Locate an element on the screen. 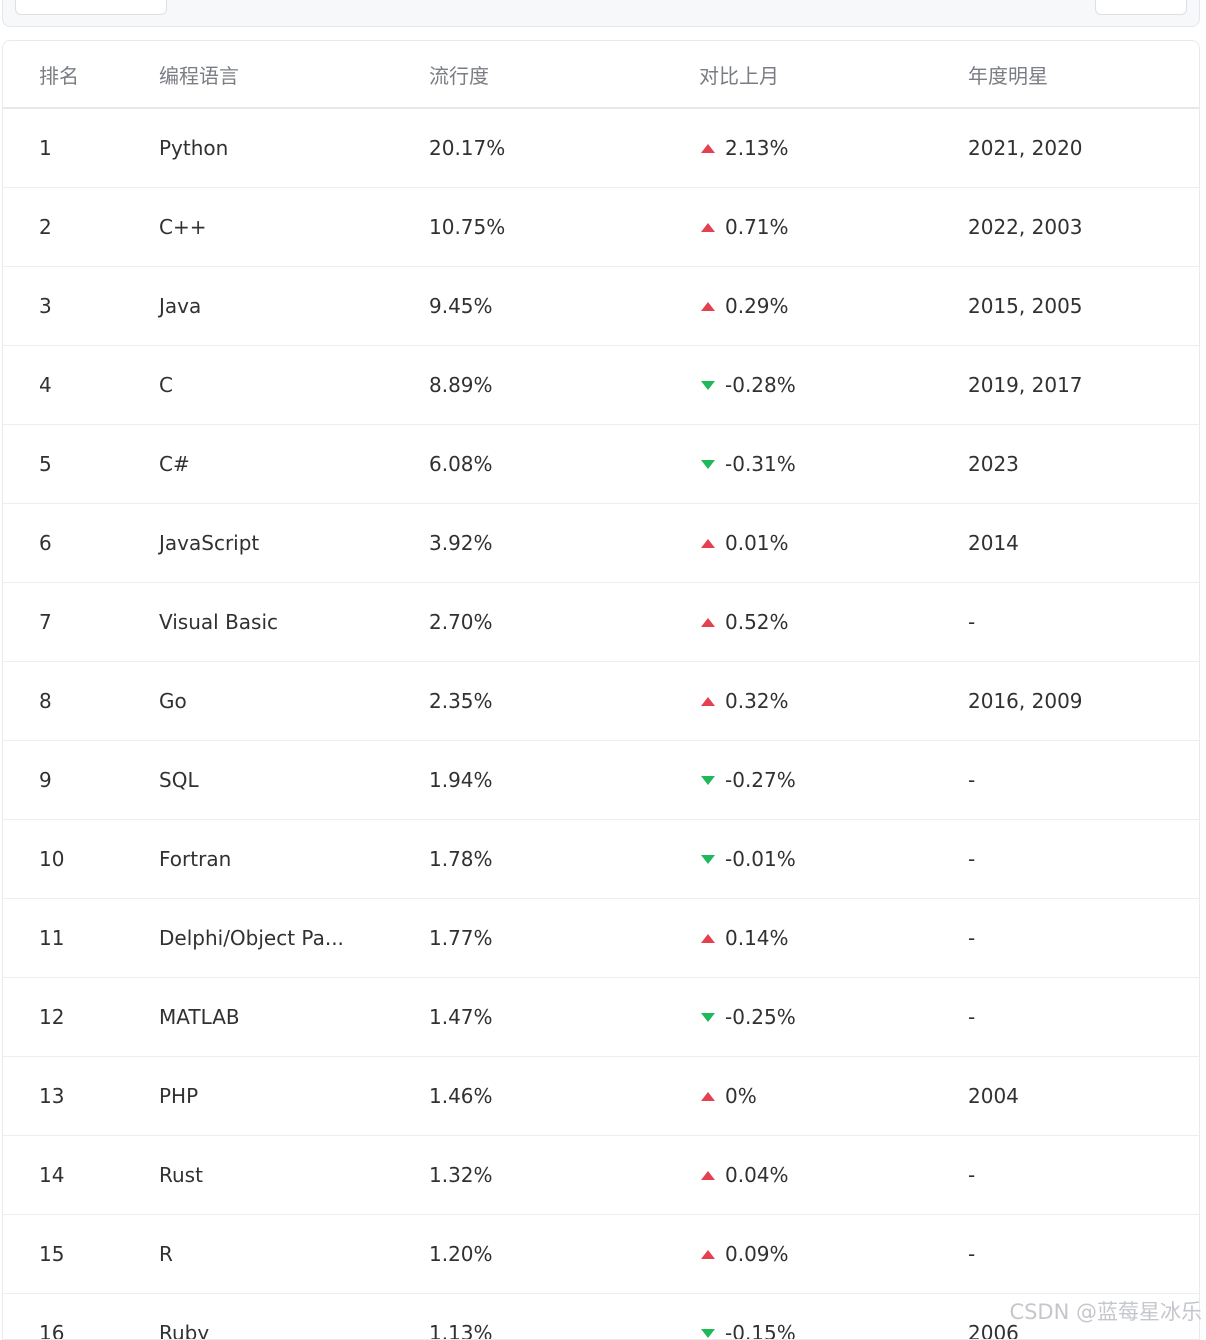 The image size is (1206, 1340). rank-cell: 5 is located at coordinates (45, 464).